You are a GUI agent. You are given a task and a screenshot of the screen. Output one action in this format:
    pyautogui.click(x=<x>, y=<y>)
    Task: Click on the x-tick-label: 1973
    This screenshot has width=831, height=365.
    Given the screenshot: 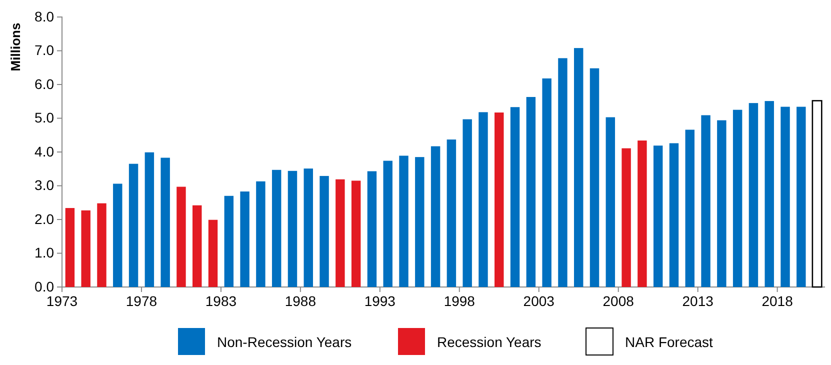 What is the action you would take?
    pyautogui.click(x=62, y=301)
    